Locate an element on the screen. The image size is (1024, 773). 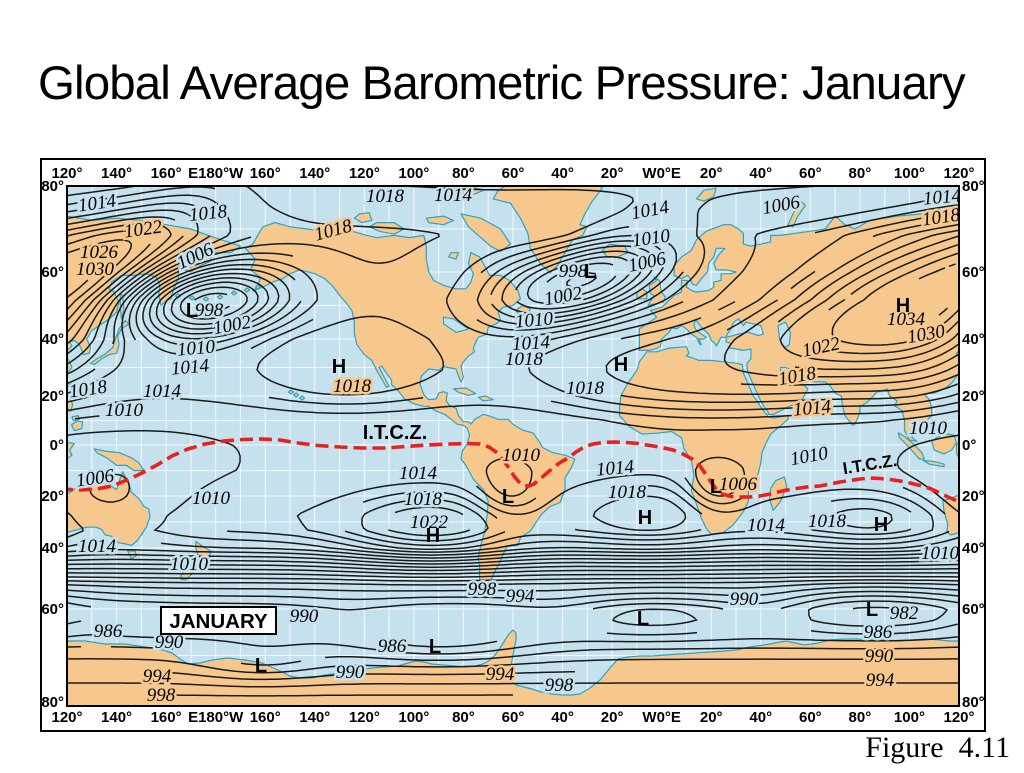
svg-text: Figure 4.11 is located at coordinates (937, 747).